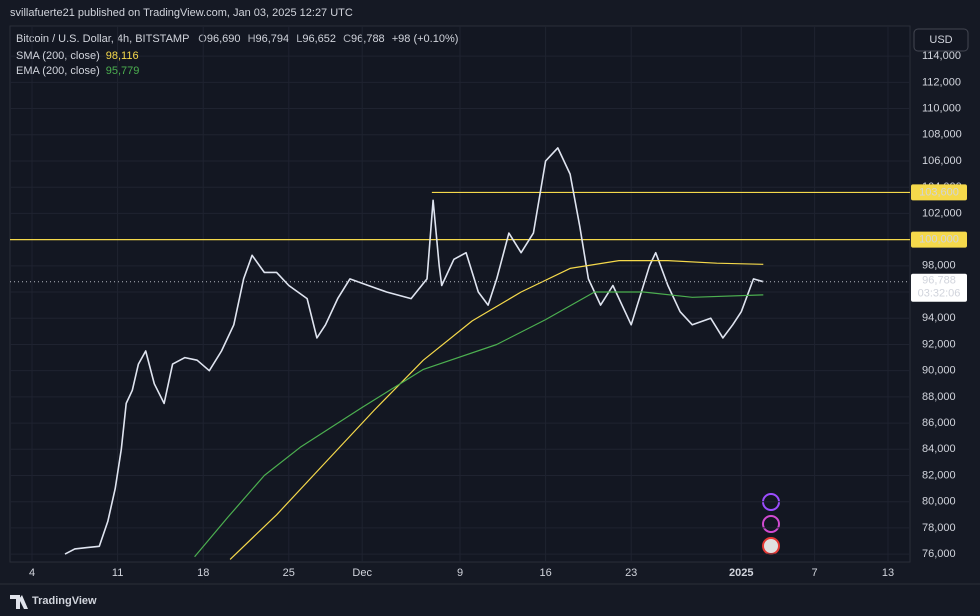  What do you see at coordinates (939, 528) in the screenshot?
I see `y-tick-label: 78,000` at bounding box center [939, 528].